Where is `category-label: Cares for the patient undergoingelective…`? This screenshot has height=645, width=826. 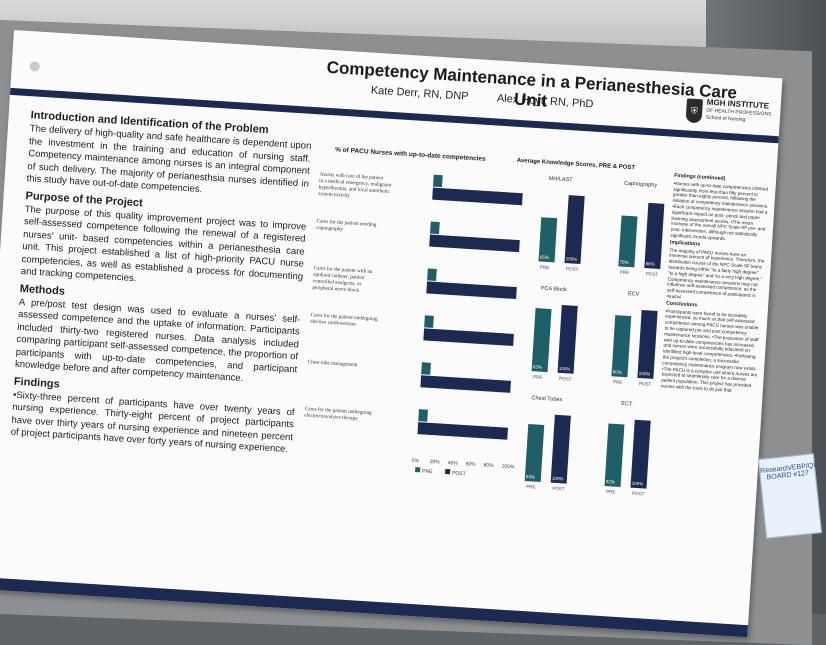
category-label: Cares for the patient undergoingelective… is located at coordinates (344, 320).